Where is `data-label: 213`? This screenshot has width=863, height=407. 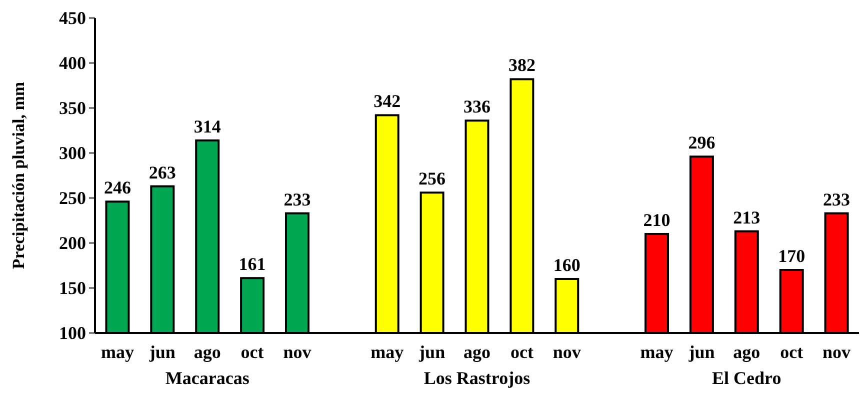
data-label: 213 is located at coordinates (746, 217).